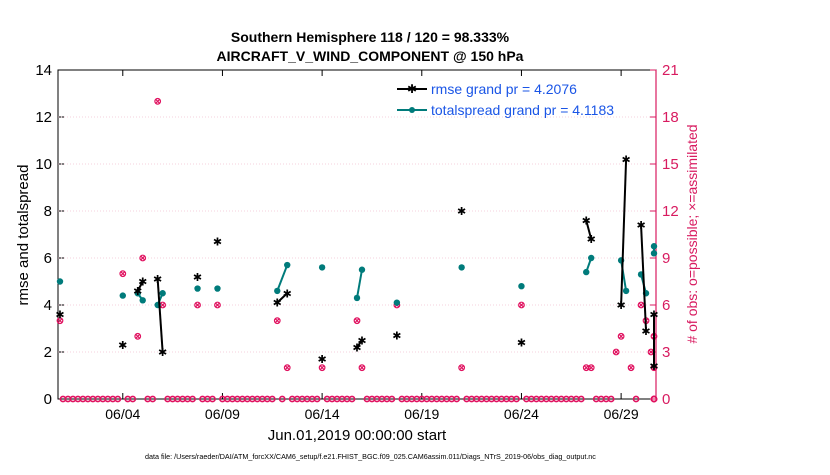 The width and height of the screenshot is (830, 475). I want to click on y-right-tick-label: 6, so click(666, 305).